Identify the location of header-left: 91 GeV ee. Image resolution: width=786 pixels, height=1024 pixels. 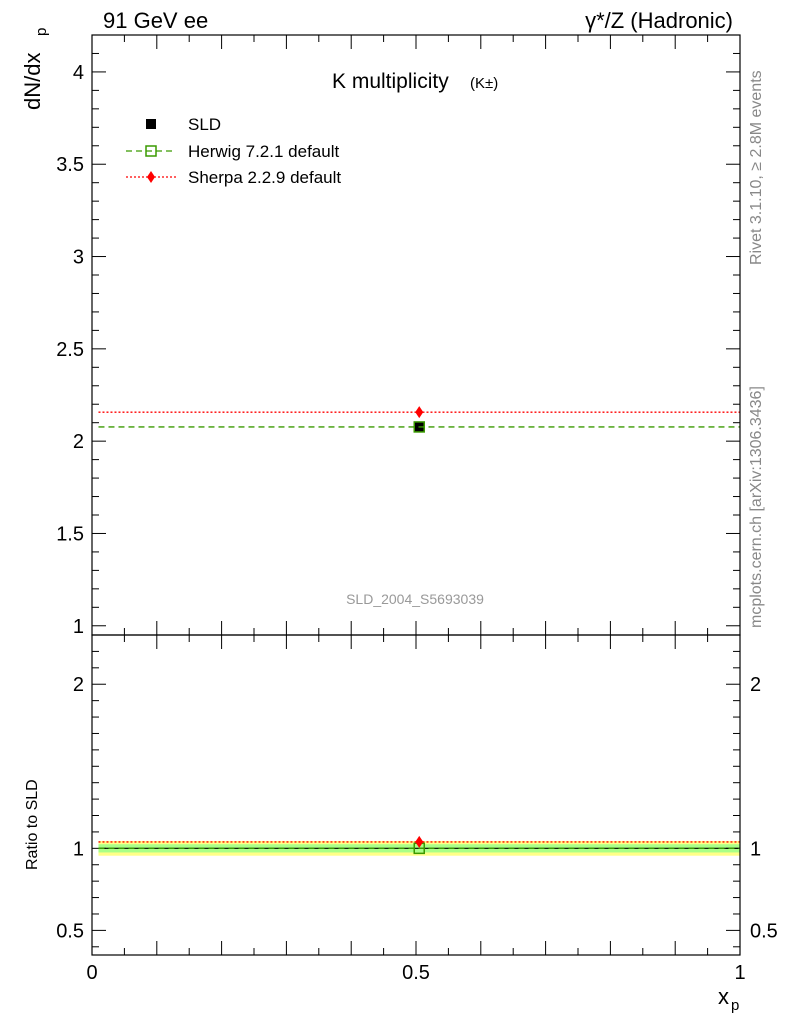
(155, 20).